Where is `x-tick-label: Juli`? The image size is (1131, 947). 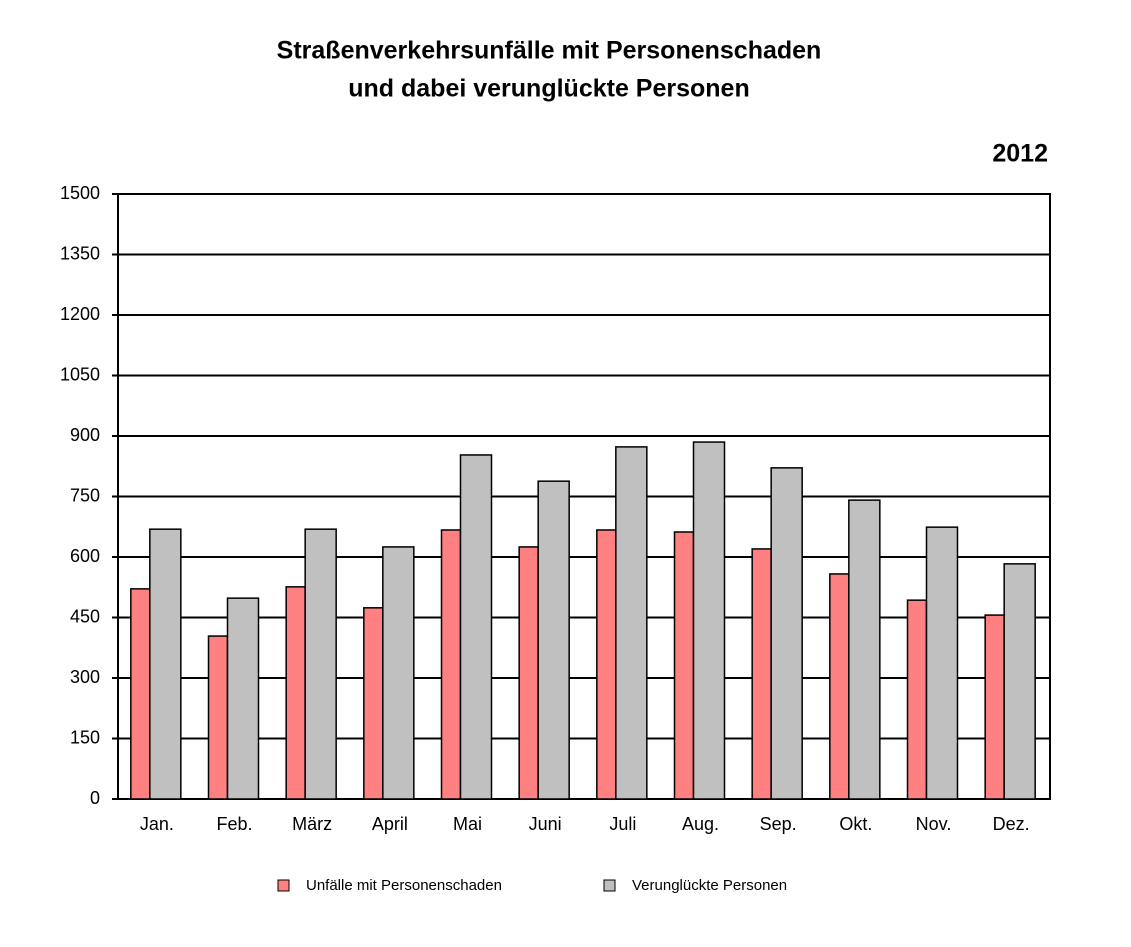 x-tick-label: Juli is located at coordinates (622, 824).